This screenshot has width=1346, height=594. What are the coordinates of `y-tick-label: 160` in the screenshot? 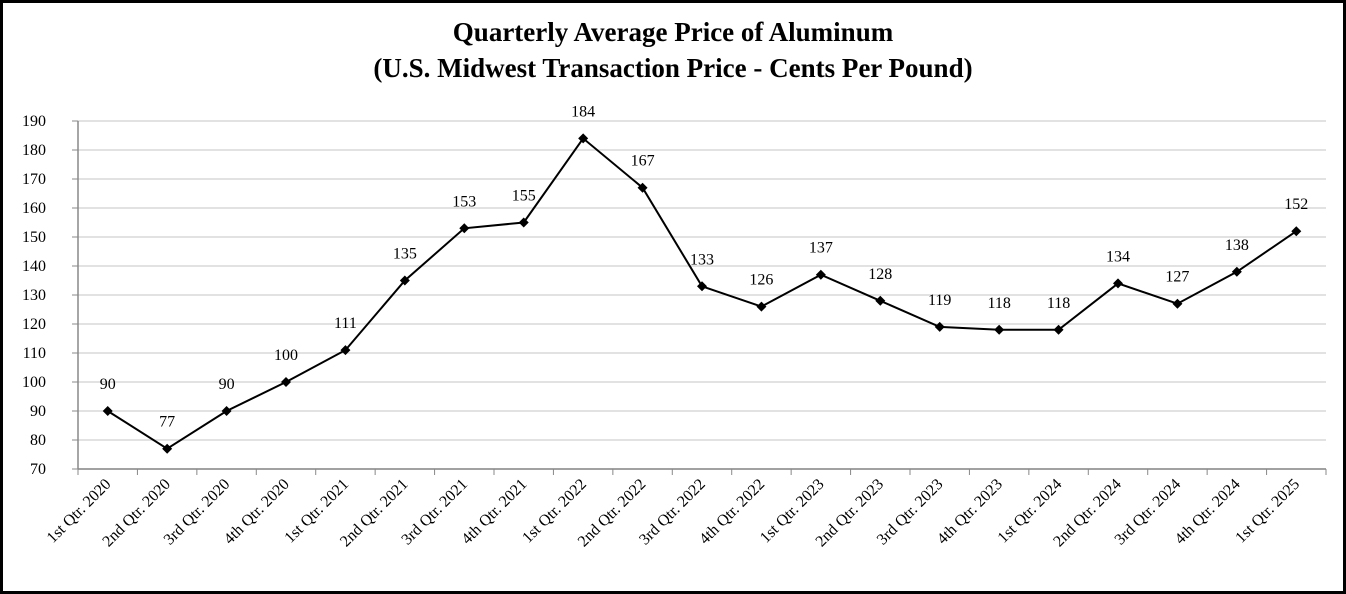 It's located at (34, 208).